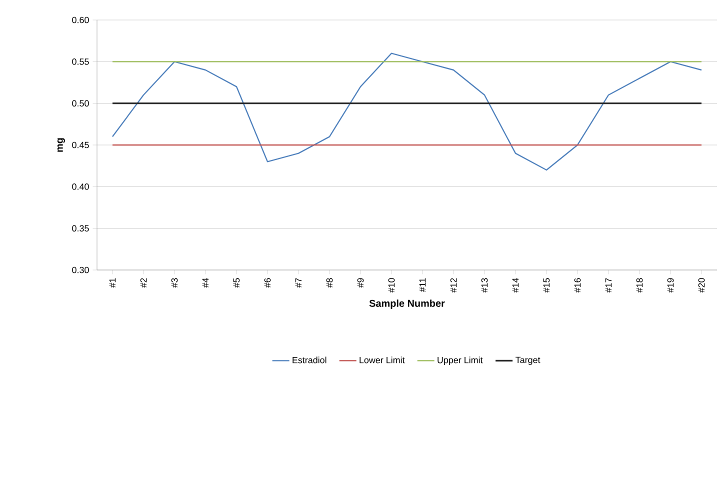  What do you see at coordinates (639, 285) in the screenshot?
I see `x-tick-label: #18` at bounding box center [639, 285].